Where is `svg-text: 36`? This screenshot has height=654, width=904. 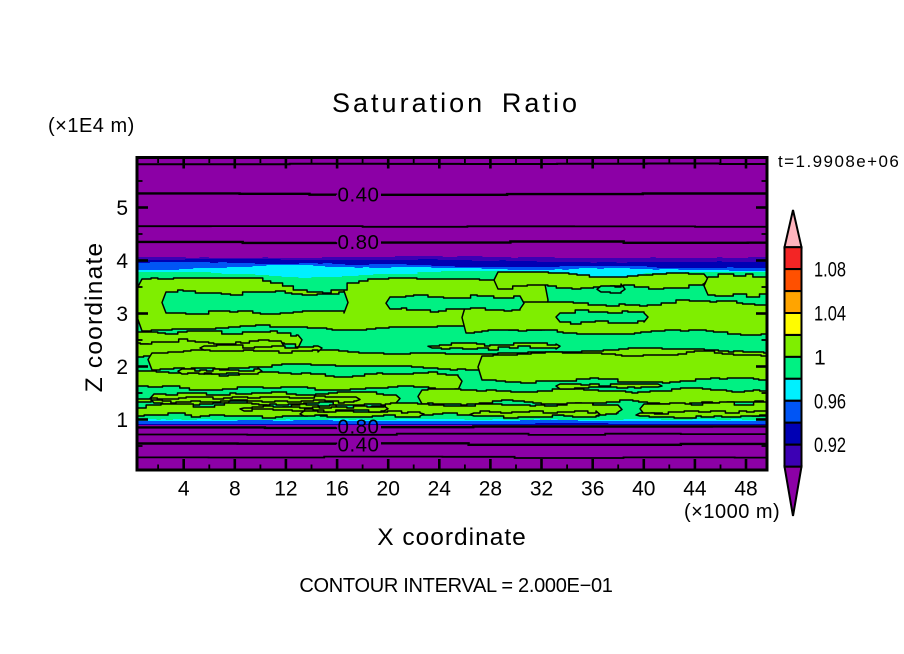 svg-text: 36 is located at coordinates (592, 489).